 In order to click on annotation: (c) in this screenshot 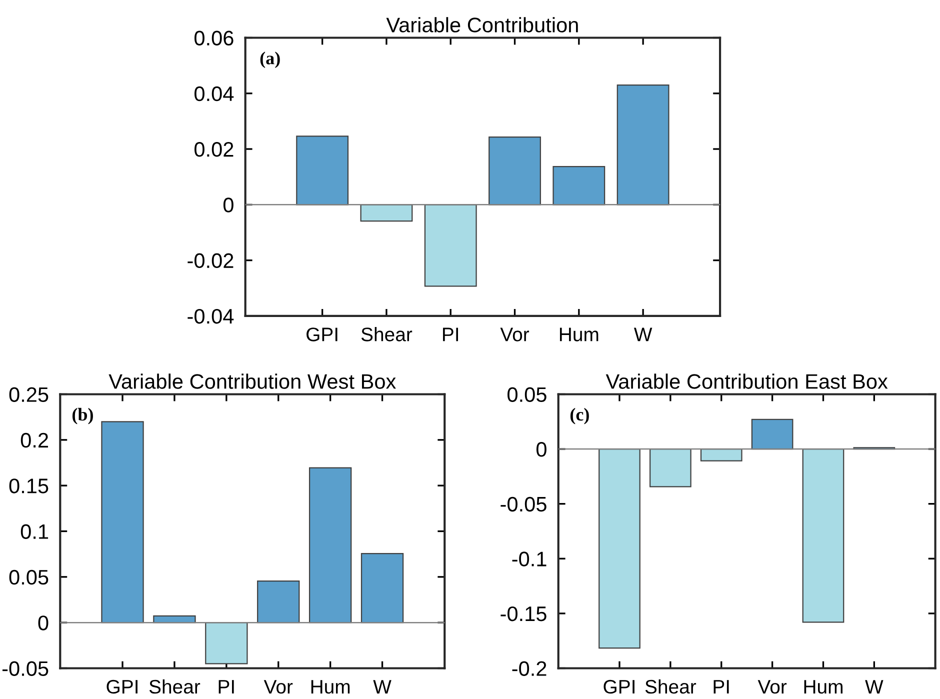, I will do `click(579, 416)`.